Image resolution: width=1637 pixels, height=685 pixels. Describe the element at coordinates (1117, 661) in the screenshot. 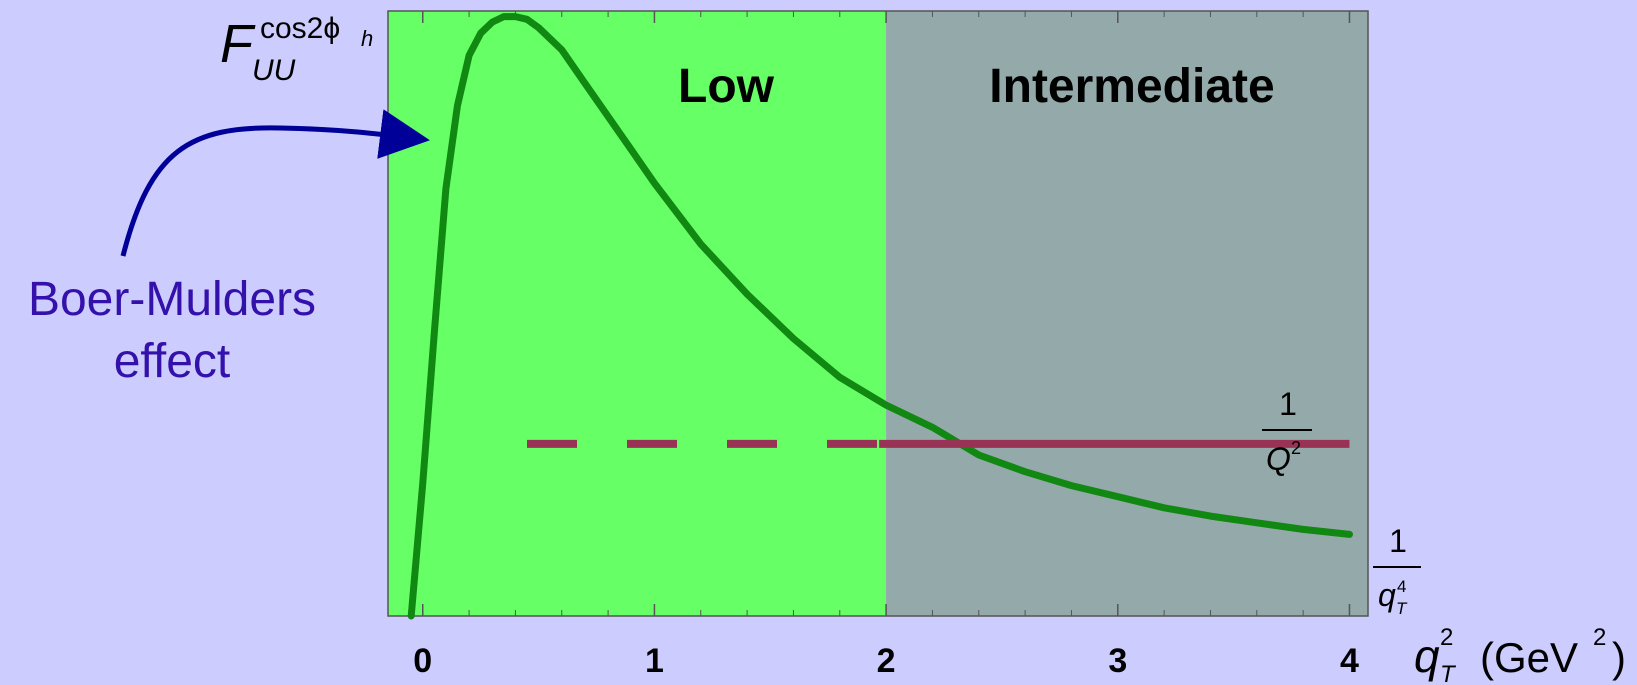

I see `x-tick-label-3: 3` at that location.